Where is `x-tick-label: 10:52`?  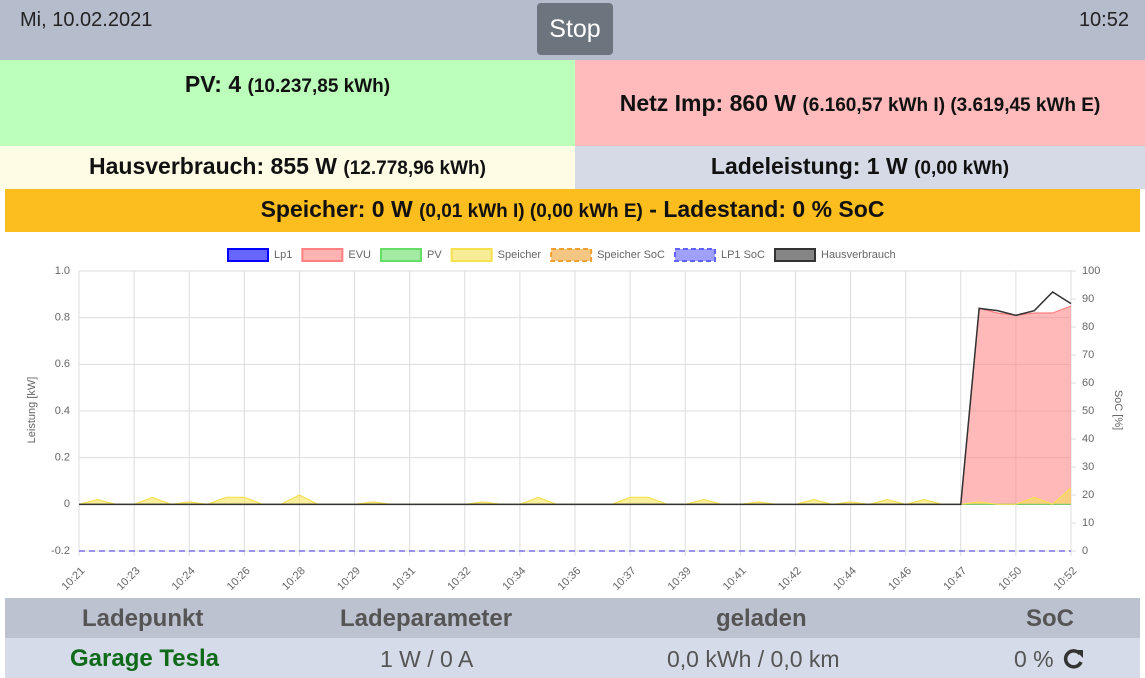 x-tick-label: 10:52 is located at coordinates (1065, 579).